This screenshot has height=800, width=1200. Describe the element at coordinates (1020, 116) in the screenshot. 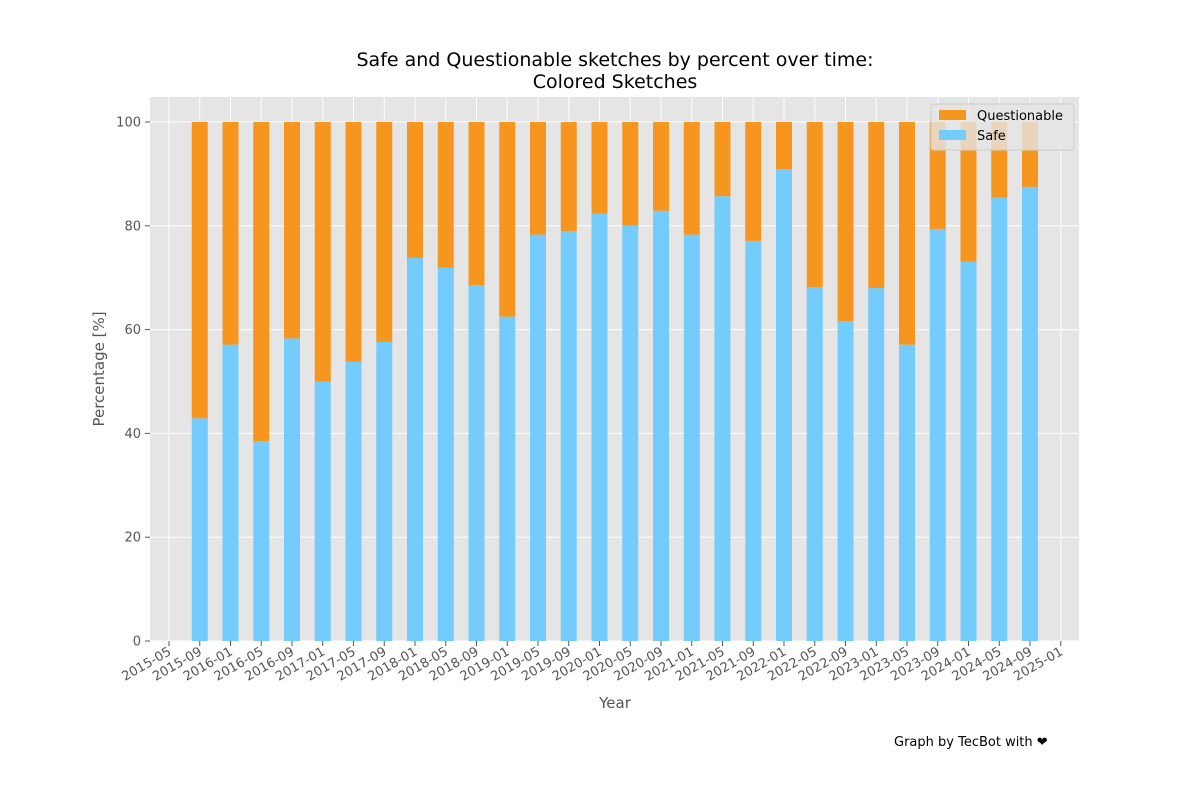

I see `legend-label-questionable: Questionable` at that location.